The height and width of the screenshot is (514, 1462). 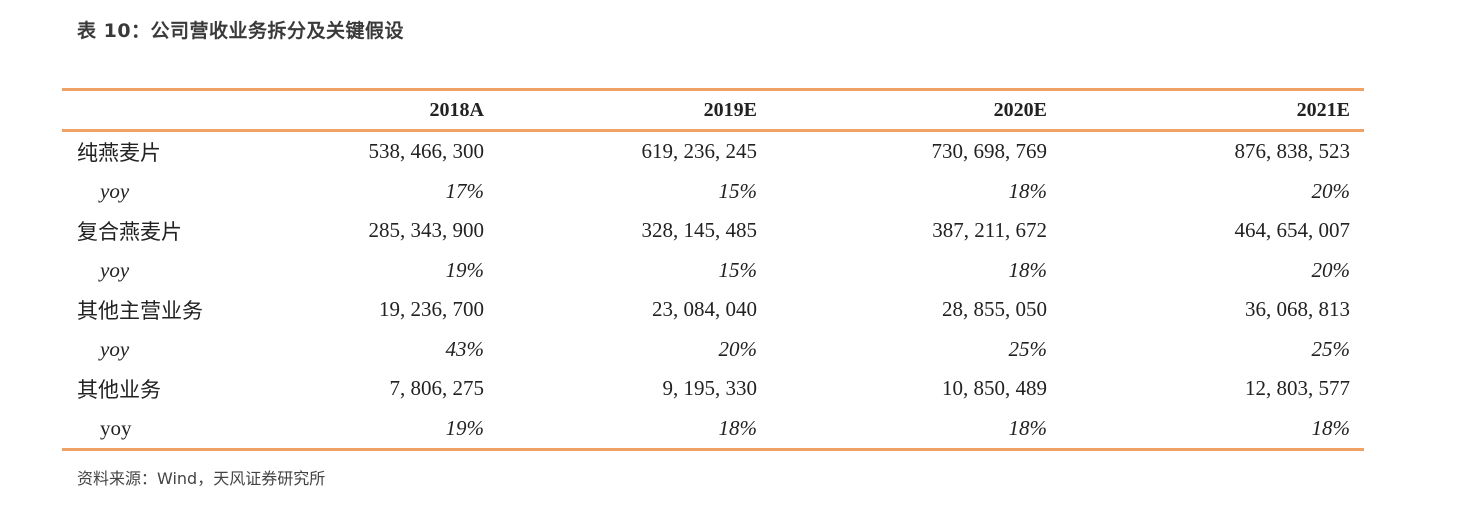 What do you see at coordinates (1292, 151) in the screenshot?
I see `cell-value: 876, 838, 523` at bounding box center [1292, 151].